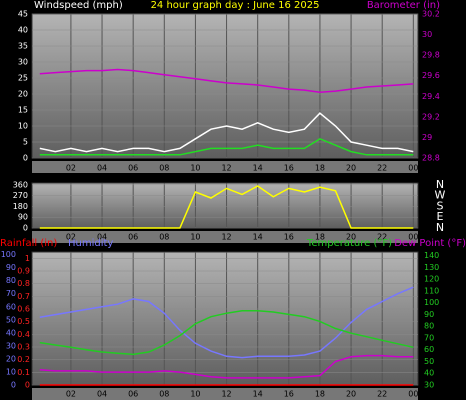  What do you see at coordinates (429, 326) in the screenshot?
I see `y2-tick-label: 80` at bounding box center [429, 326].